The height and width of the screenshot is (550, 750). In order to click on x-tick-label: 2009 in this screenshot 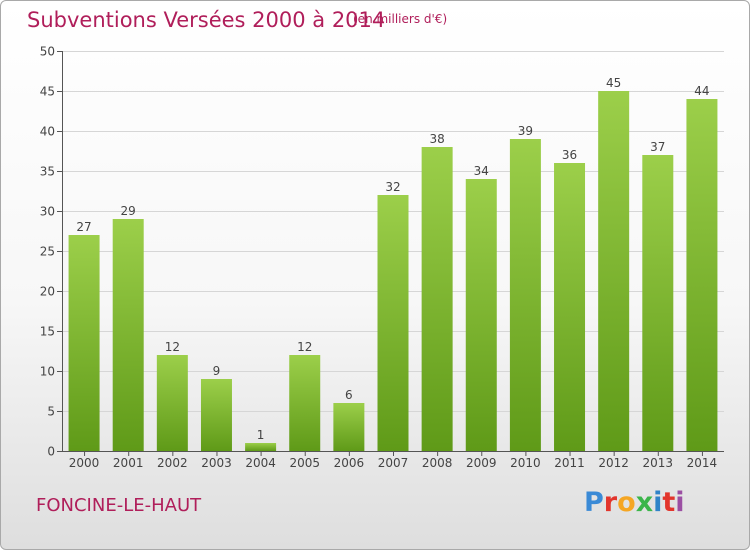, I will do `click(481, 463)`.